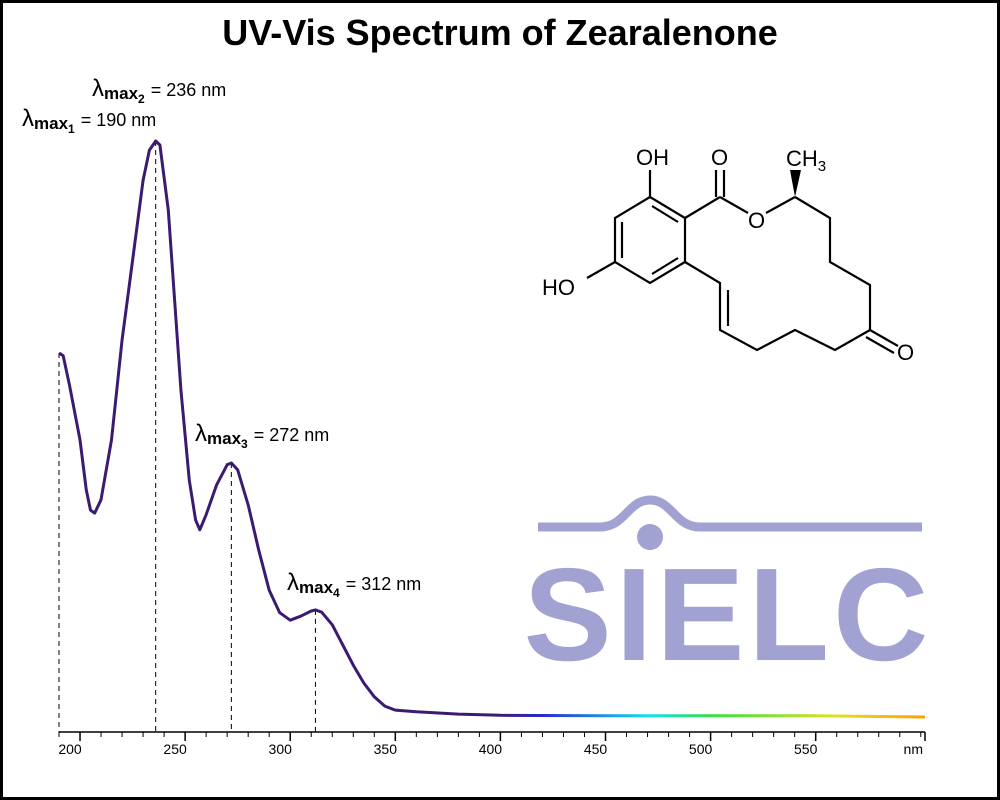  I want to click on x-tick-label: 300, so click(281, 749).